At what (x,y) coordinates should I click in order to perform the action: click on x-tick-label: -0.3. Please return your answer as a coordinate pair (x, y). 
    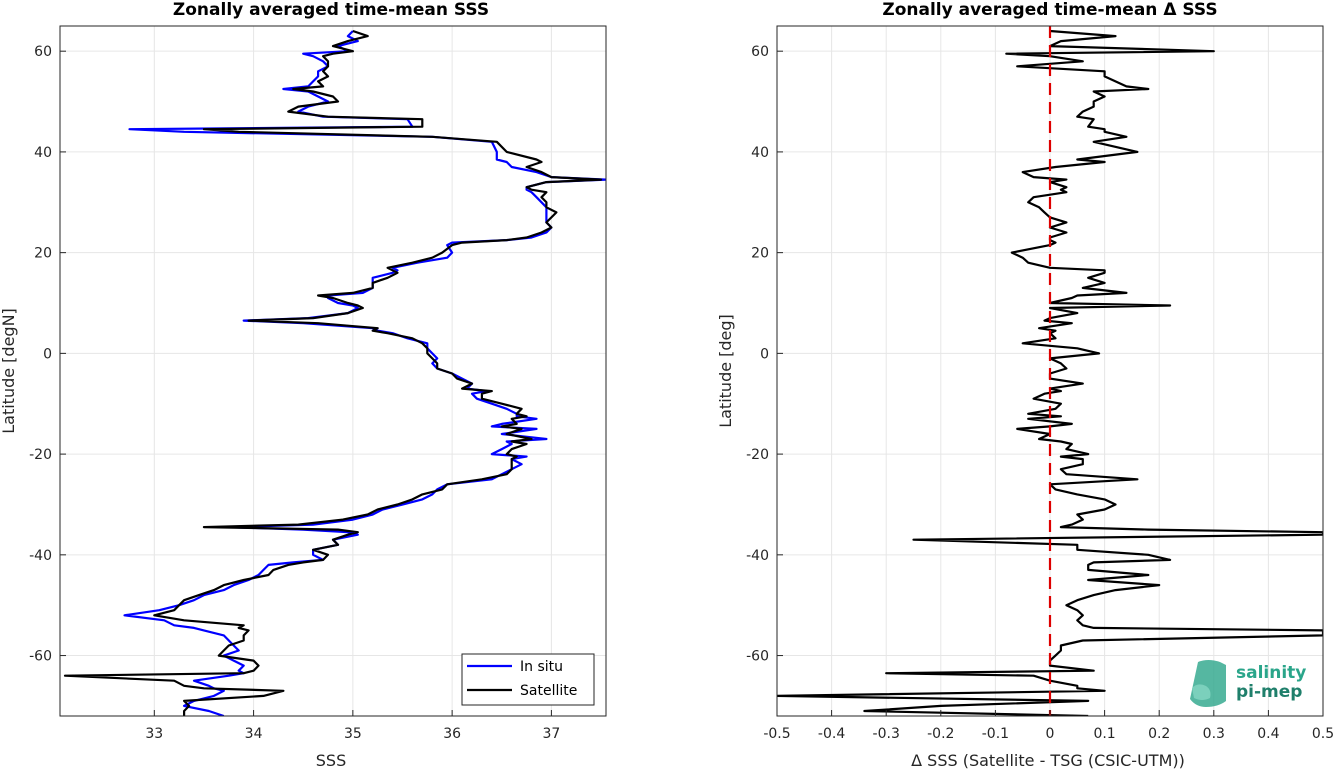
    Looking at the image, I should click on (886, 734).